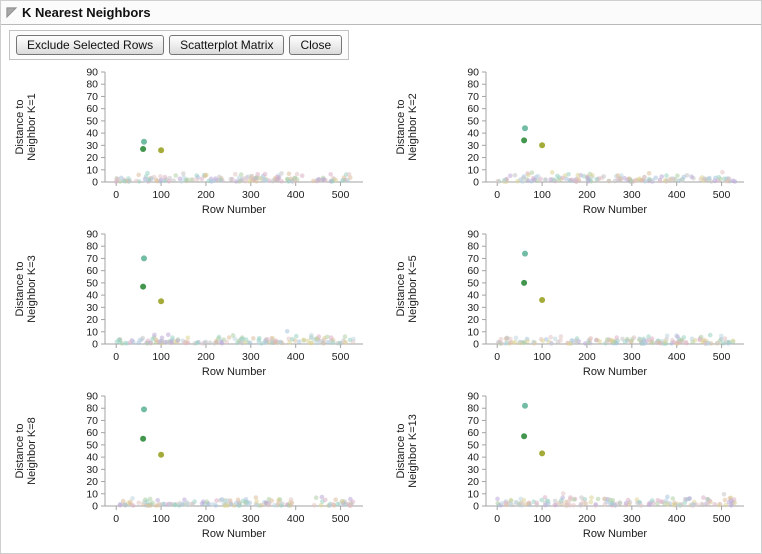 The width and height of the screenshot is (762, 554). I want to click on scatterplot-matrix-button: Scatterplot Matrix, so click(227, 45).